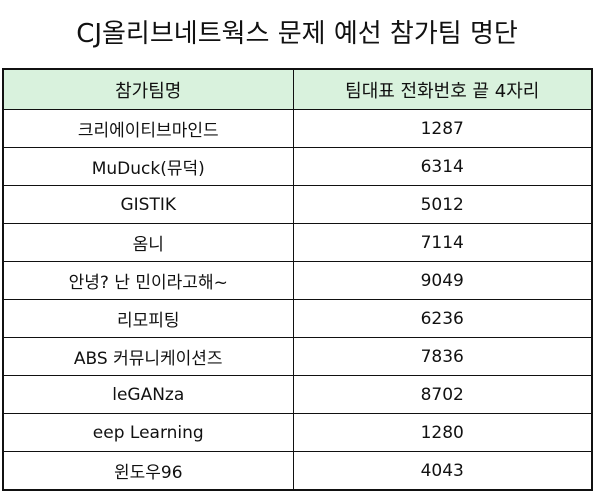 Image resolution: width=594 pixels, height=499 pixels. I want to click on table-row: leGANza 8702, so click(297, 394).